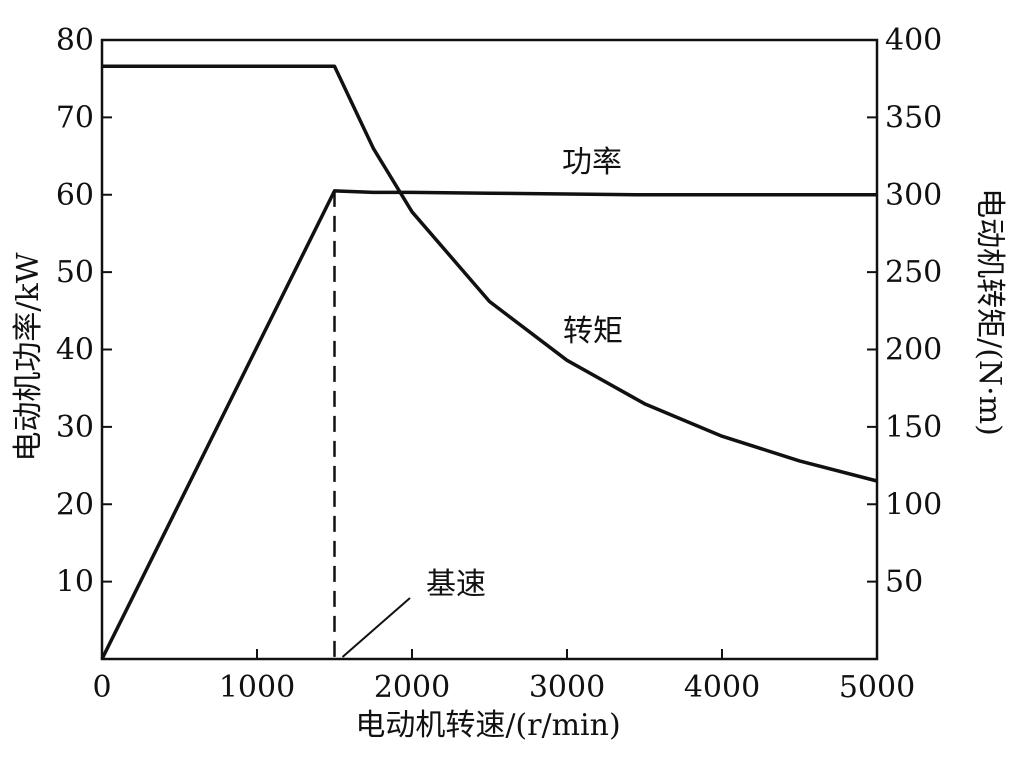 The height and width of the screenshot is (769, 1016). What do you see at coordinates (913, 272) in the screenshot?
I see `y-right-tick-label: 250` at bounding box center [913, 272].